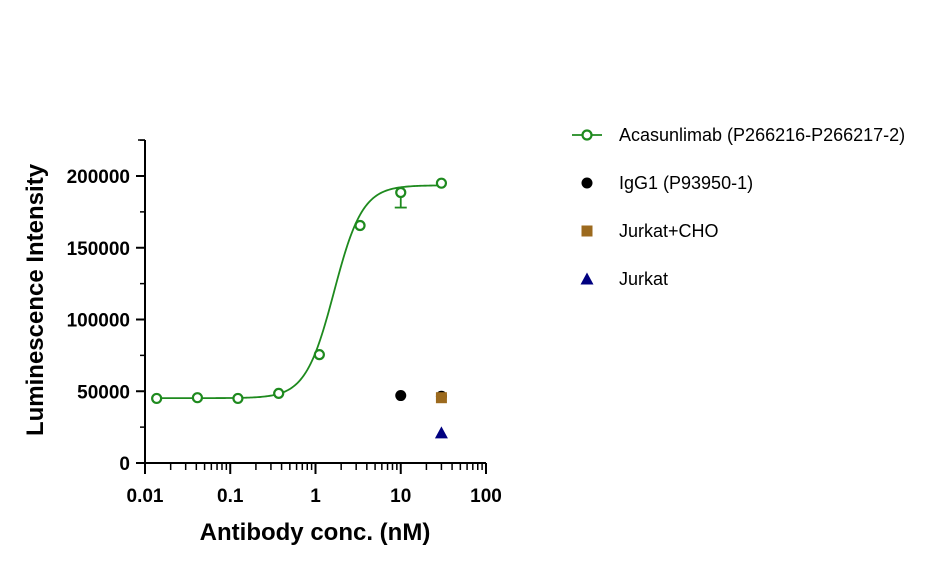 This screenshot has height=567, width=946. What do you see at coordinates (98, 249) in the screenshot?
I see `y-tick-label: 150000` at bounding box center [98, 249].